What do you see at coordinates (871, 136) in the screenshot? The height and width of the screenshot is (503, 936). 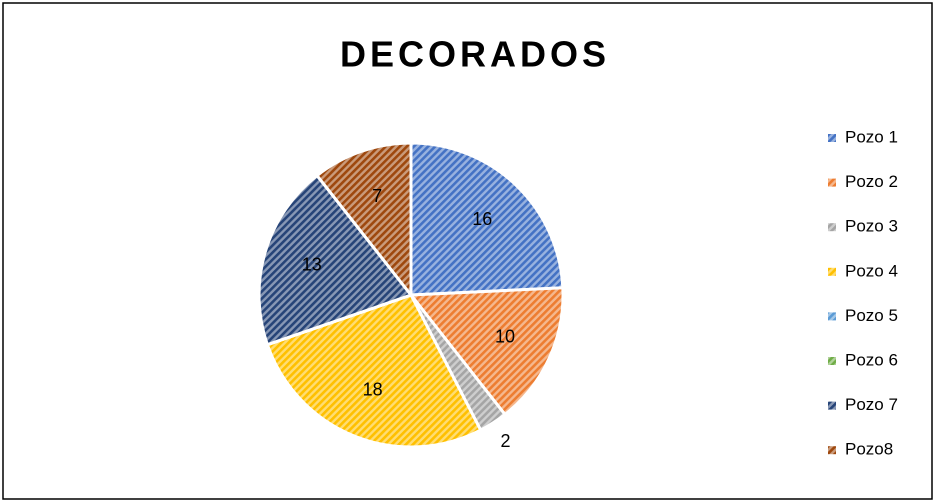 I see `legend-label: Pozo 1` at bounding box center [871, 136].